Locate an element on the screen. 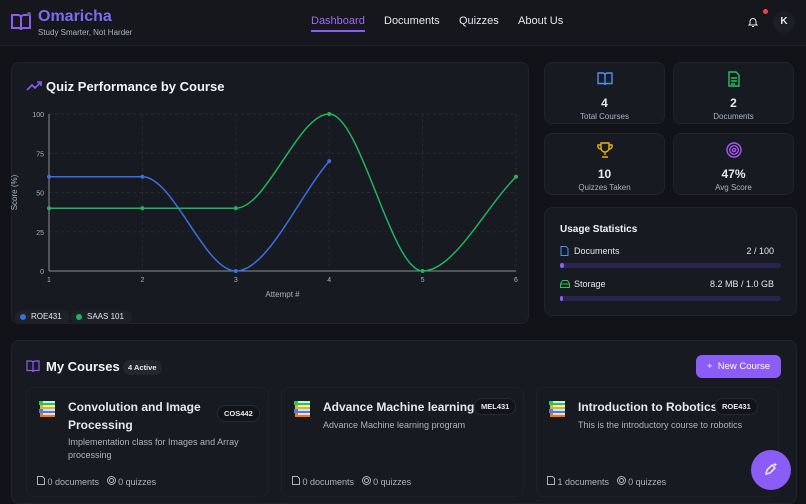 The image size is (806, 504). course-title: Convolution and Image Processing is located at coordinates (134, 416).